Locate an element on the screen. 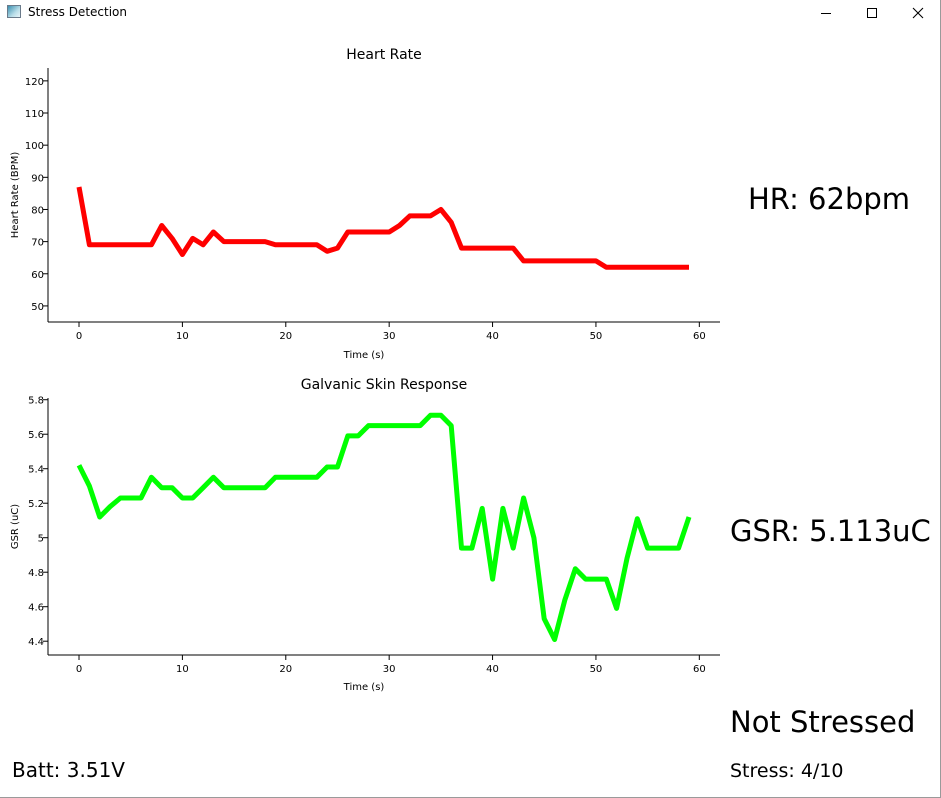  hr-y-tick-label: 60 is located at coordinates (37, 275).